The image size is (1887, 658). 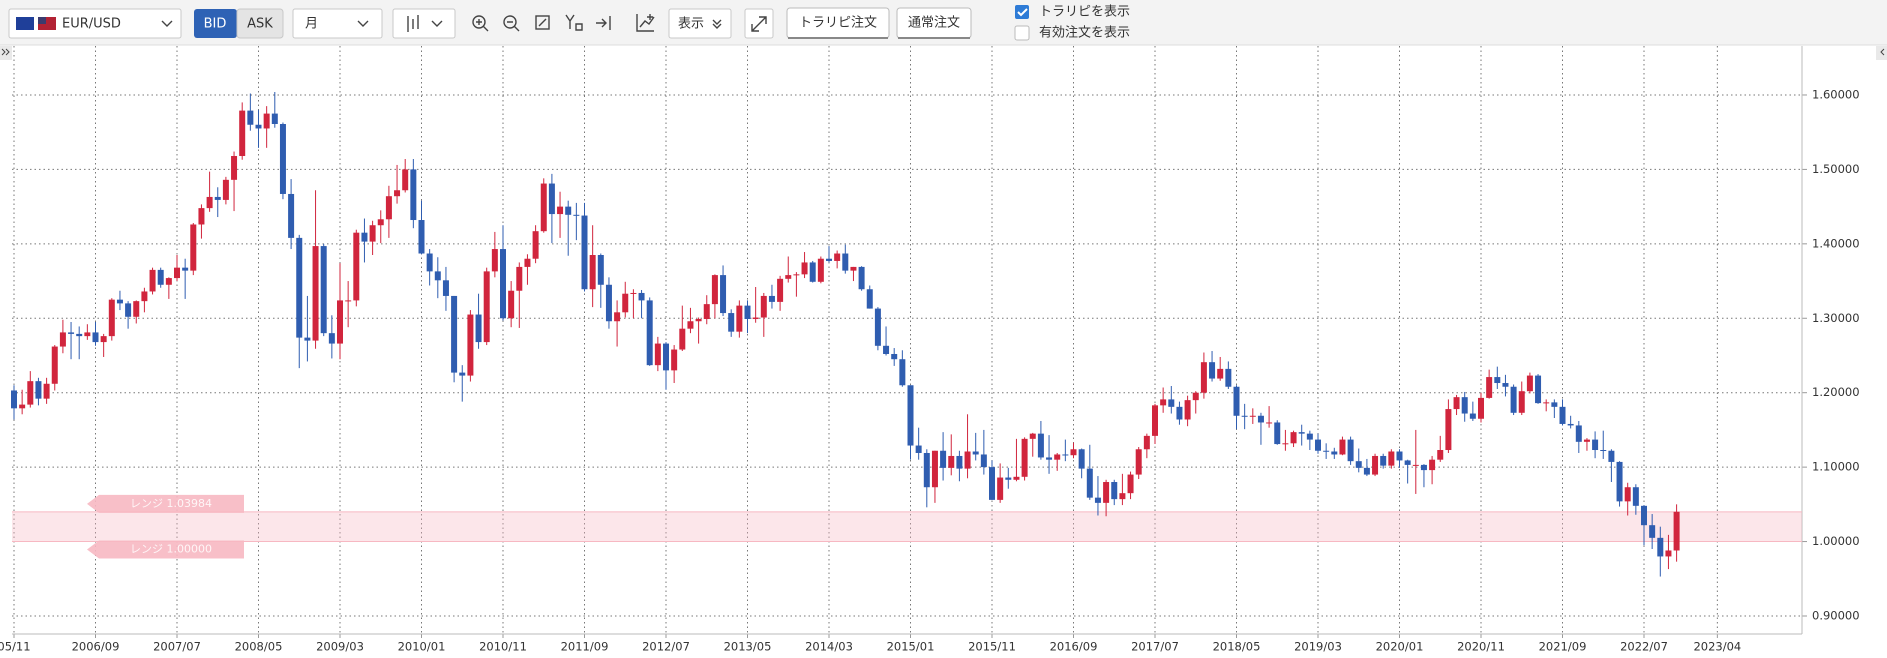 I want to click on collapse-left, so click(x=6, y=53).